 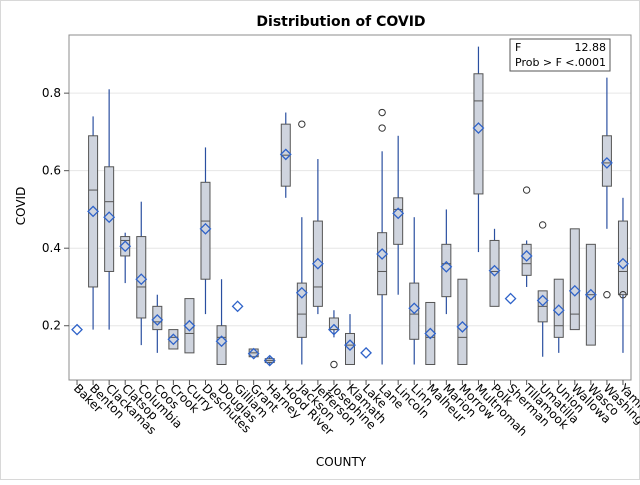 I want to click on box-sherman, so click(x=510, y=298).